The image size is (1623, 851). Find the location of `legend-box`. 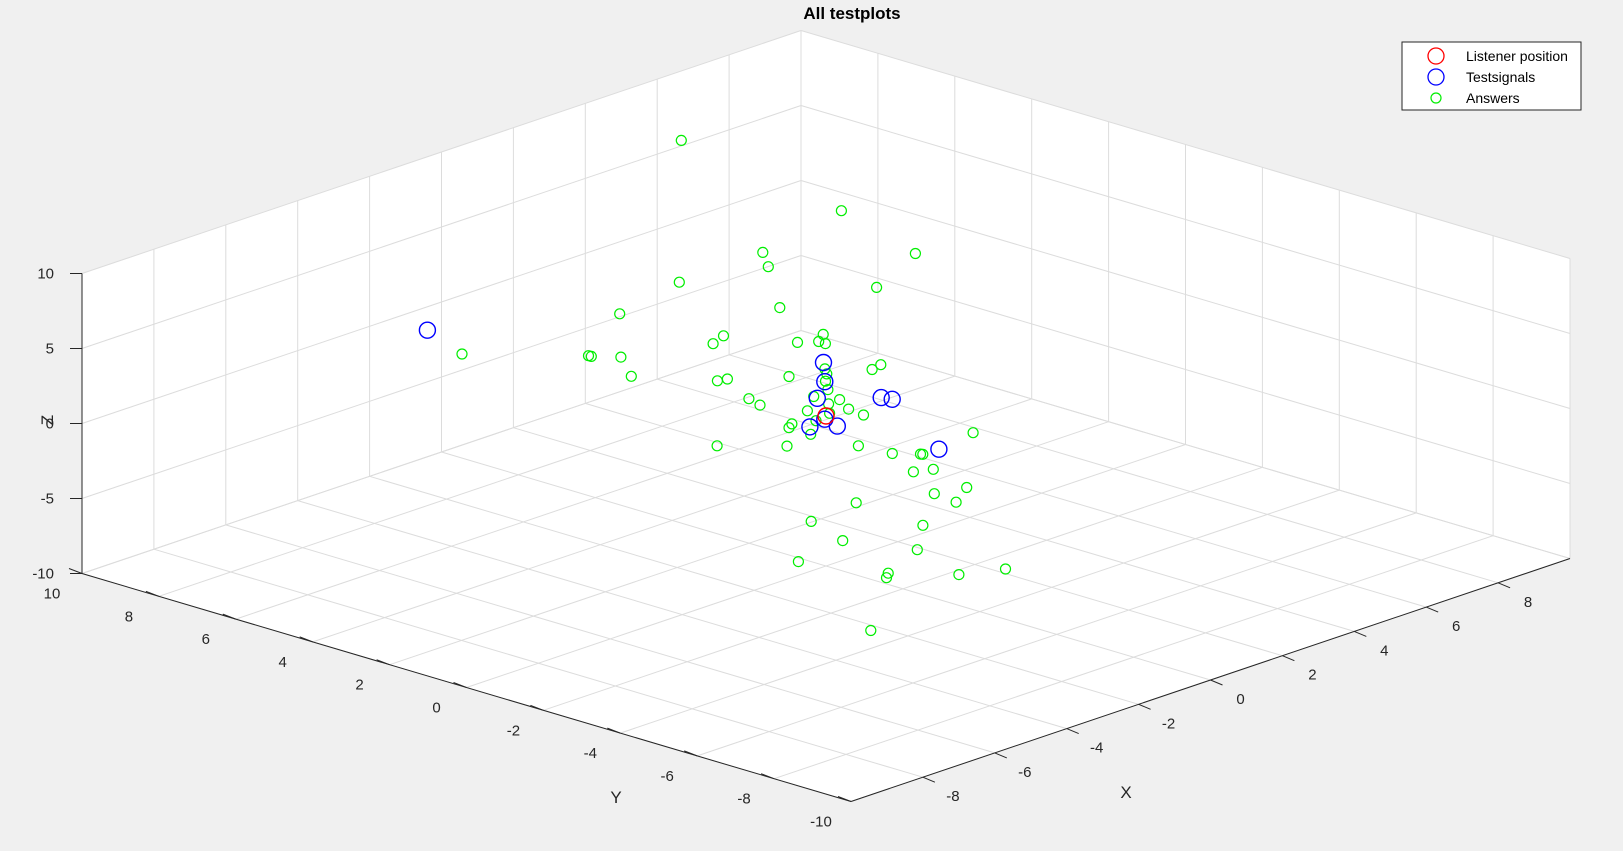

legend-box is located at coordinates (1491, 76).